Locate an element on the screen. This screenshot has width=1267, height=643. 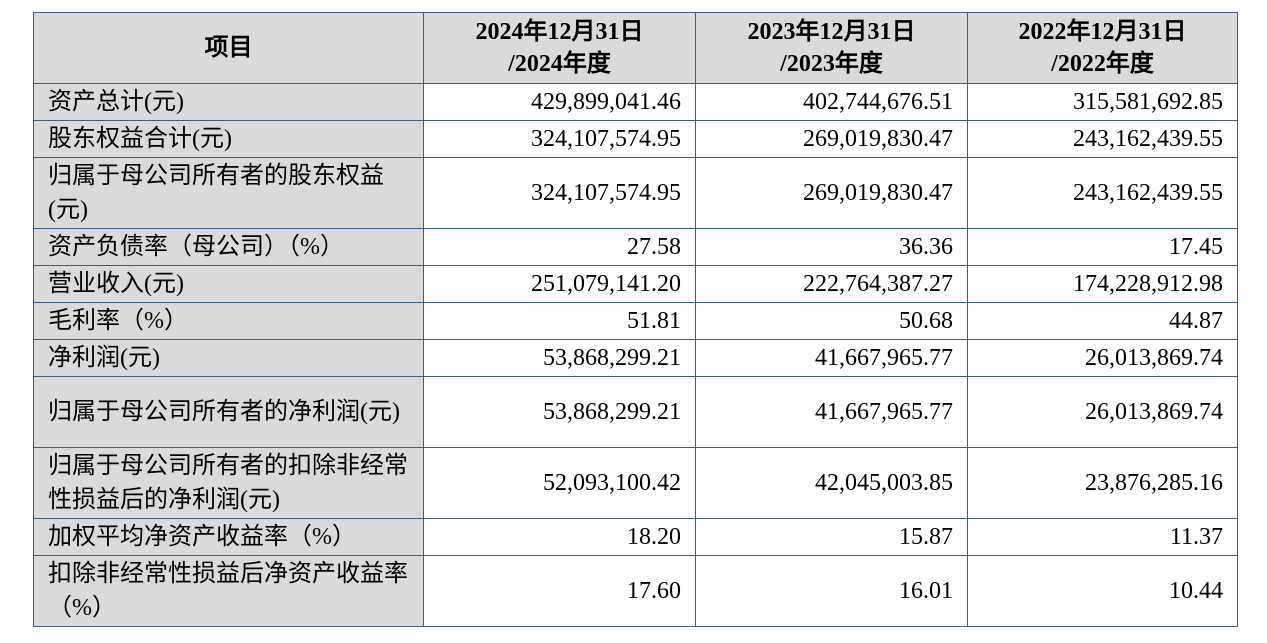
cell-value: 27.58 is located at coordinates (559, 247).